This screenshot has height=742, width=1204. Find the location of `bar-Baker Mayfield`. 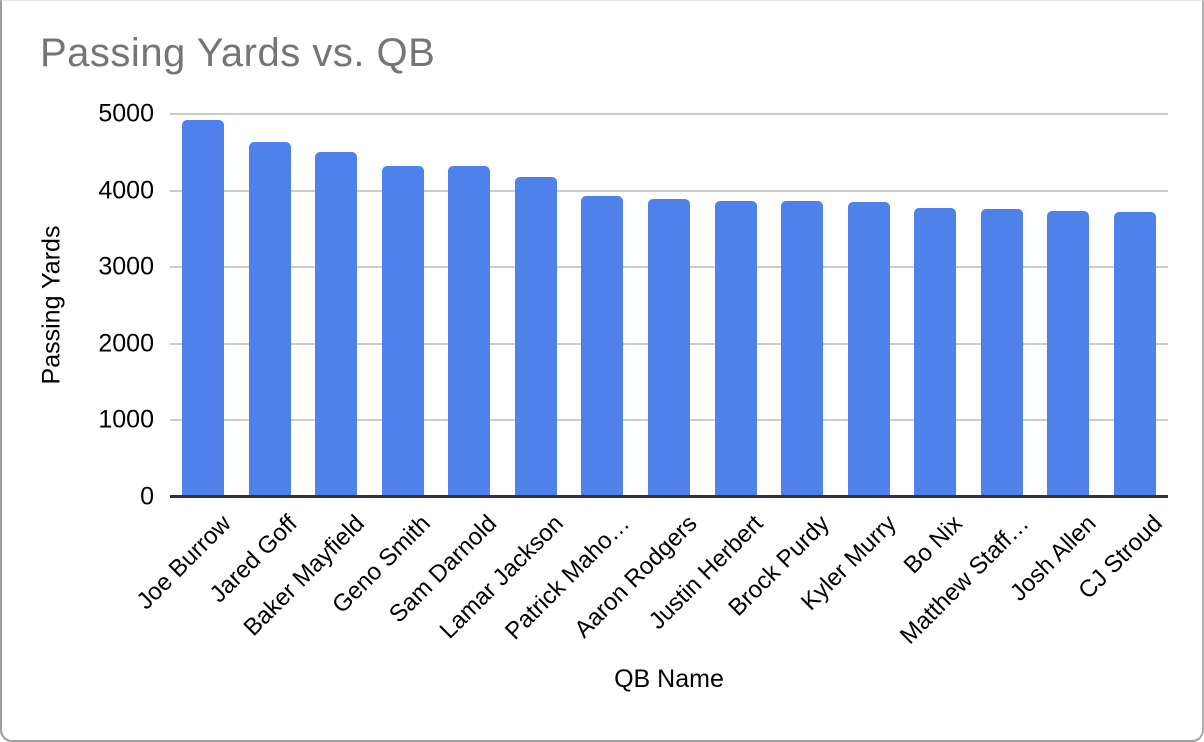

bar-Baker Mayfield is located at coordinates (336, 324).